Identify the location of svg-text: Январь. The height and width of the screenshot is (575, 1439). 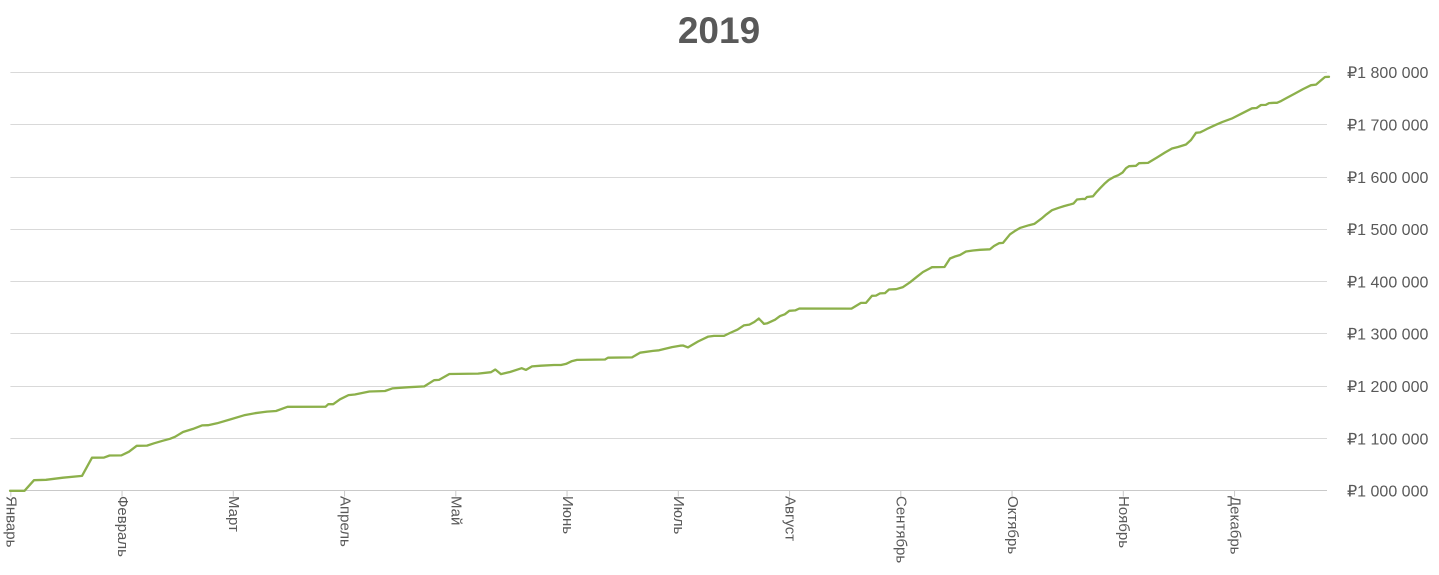
(11, 522).